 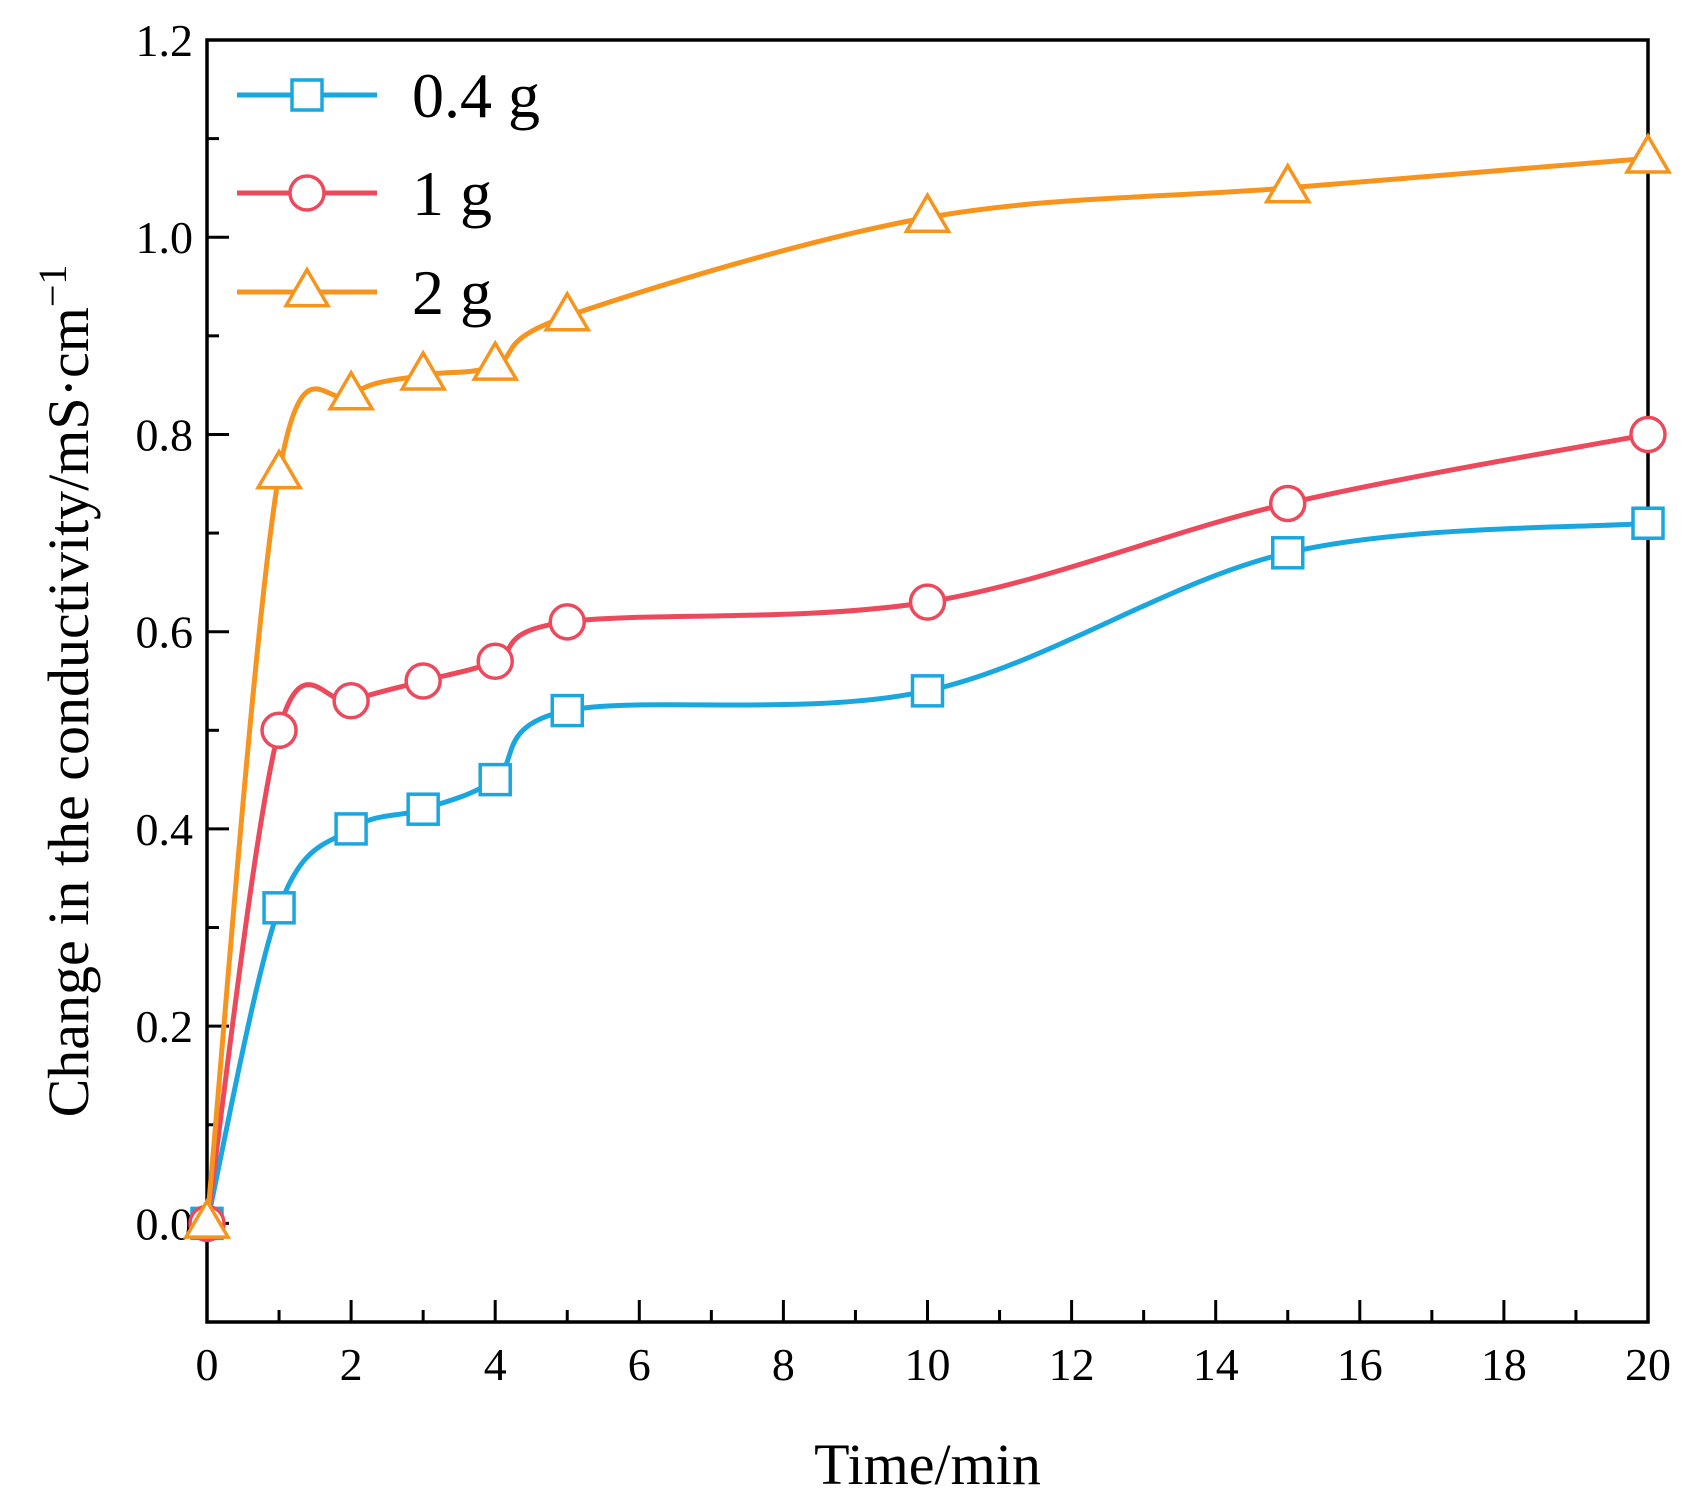 What do you see at coordinates (165, 829) in the screenshot?
I see `y-tick-label: 0.4` at bounding box center [165, 829].